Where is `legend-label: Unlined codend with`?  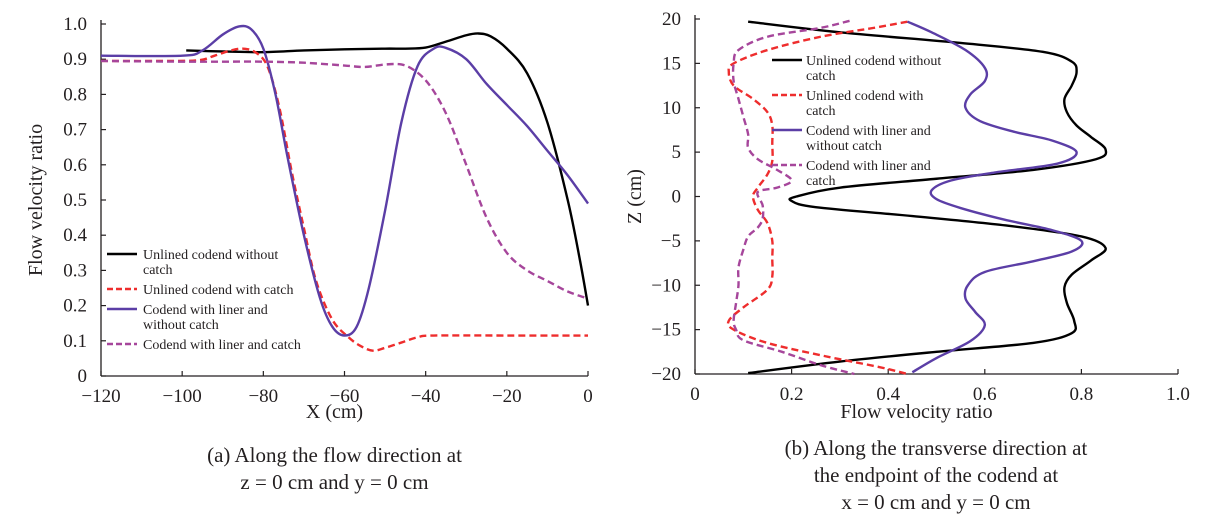
legend-label: Unlined codend with is located at coordinates (864, 96).